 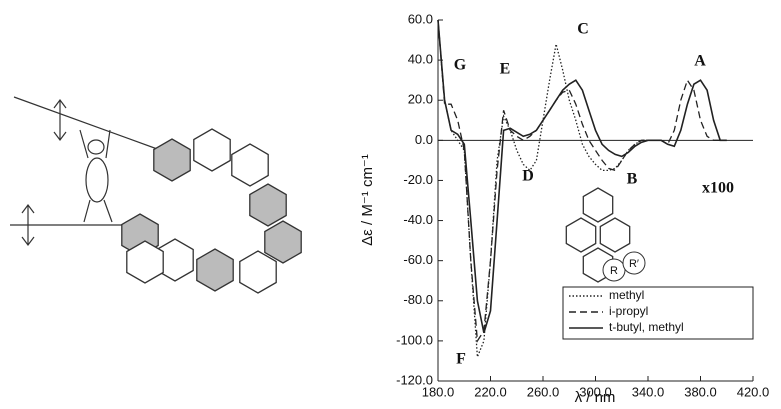 I want to click on annotation: A, so click(x=700, y=61).